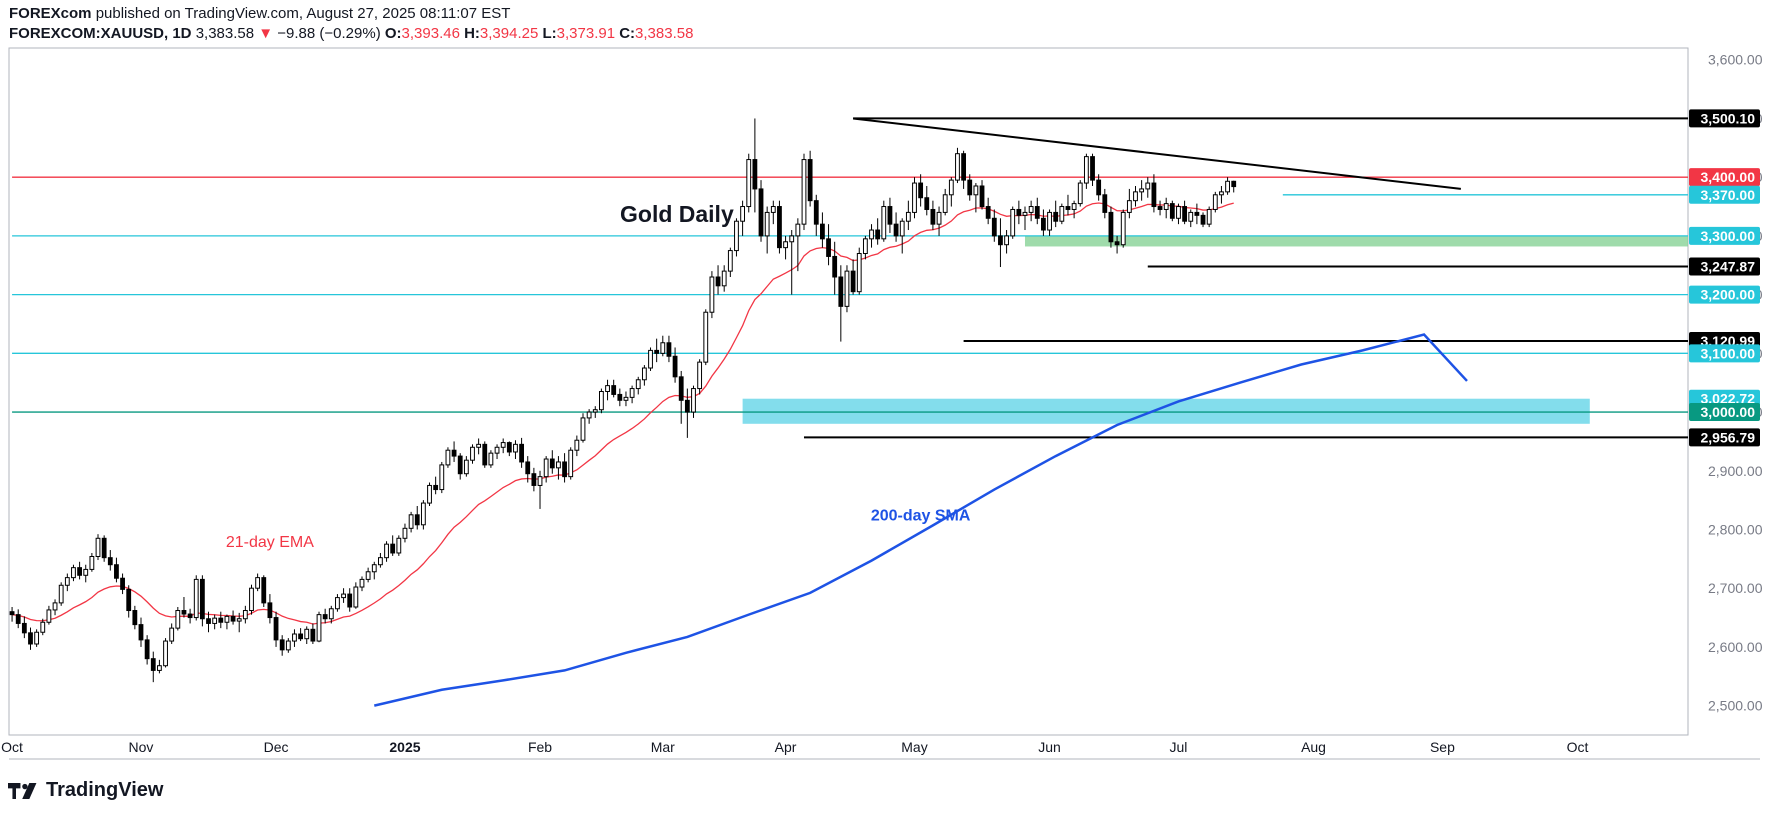 The width and height of the screenshot is (1779, 817). I want to click on publisher-name: FOREXcom, so click(50, 13).